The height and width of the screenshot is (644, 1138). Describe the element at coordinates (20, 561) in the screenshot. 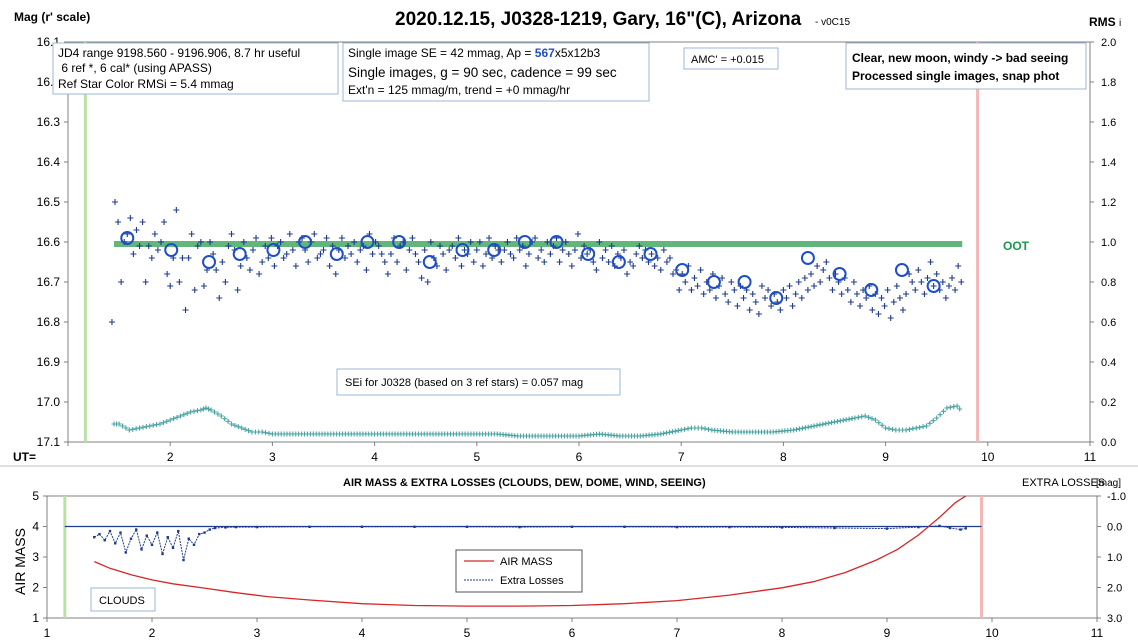

I see `air-mass-axis-title: AIR MASS` at that location.